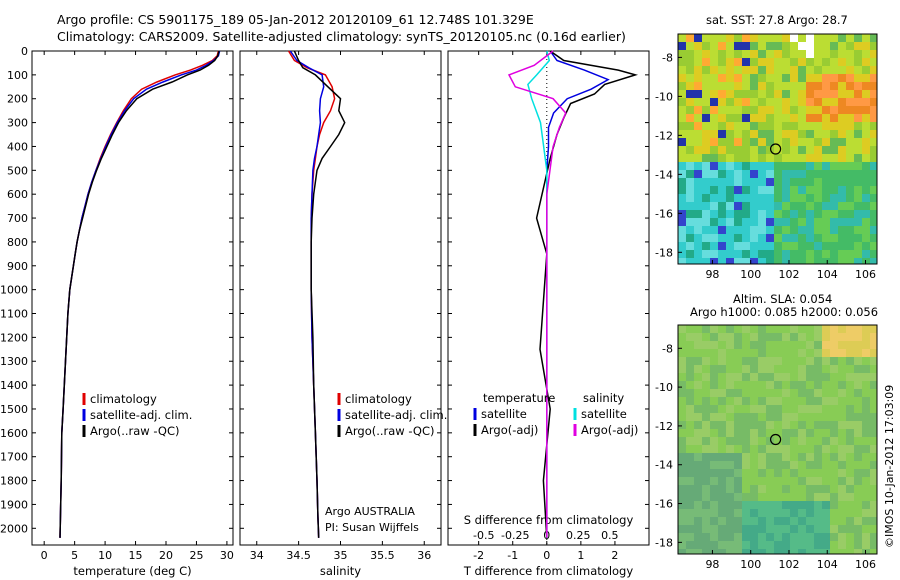 The image size is (900, 580). Describe the element at coordinates (610, 535) in the screenshot. I see `x2-tick-label: 0.5` at that location.